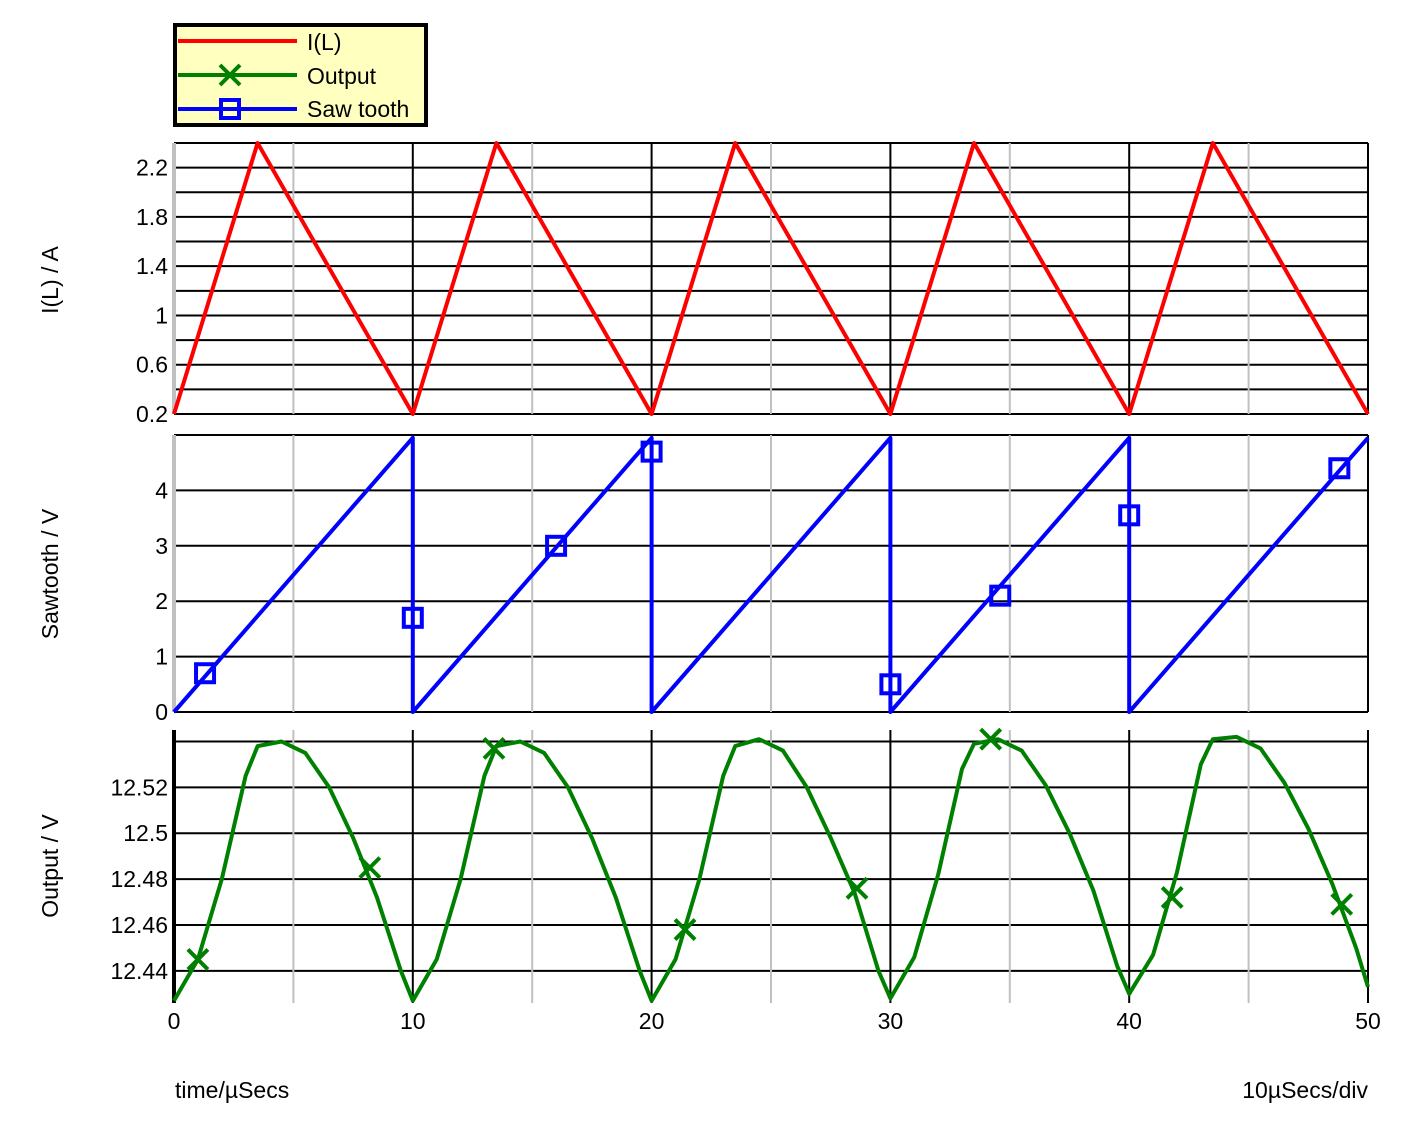  Describe the element at coordinates (1368, 1021) in the screenshot. I see `x-tick-label: 50` at that location.